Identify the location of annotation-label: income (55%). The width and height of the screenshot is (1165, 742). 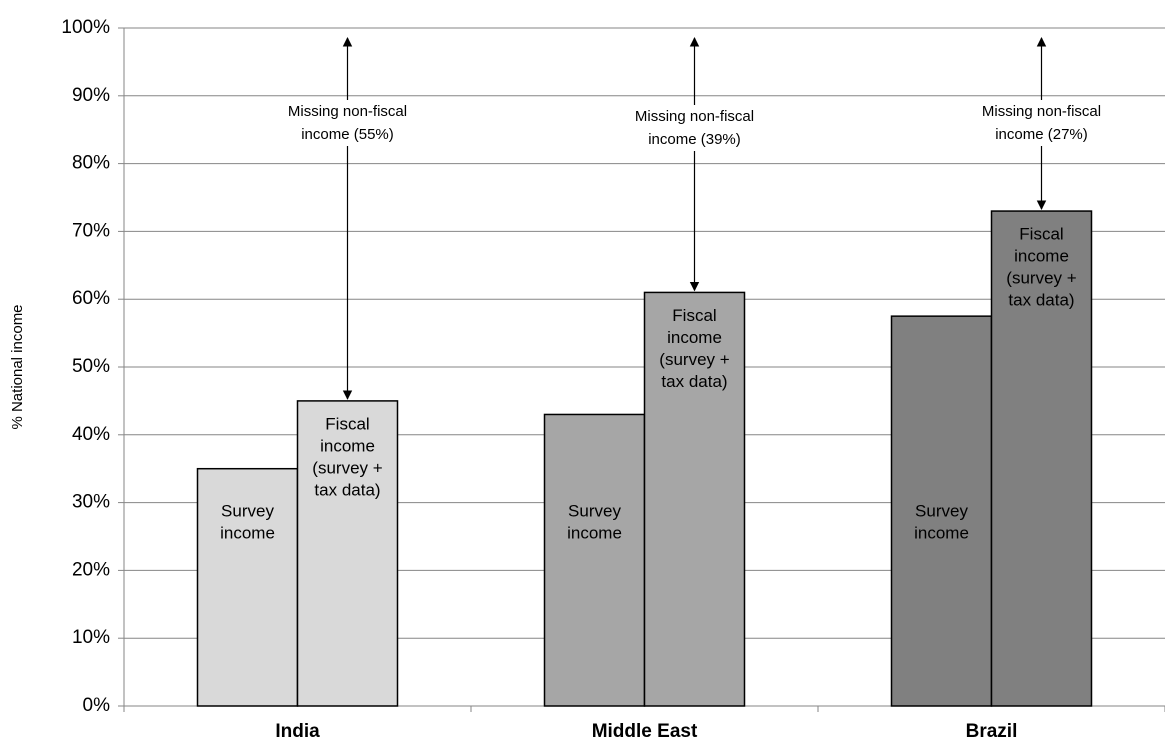
(347, 134).